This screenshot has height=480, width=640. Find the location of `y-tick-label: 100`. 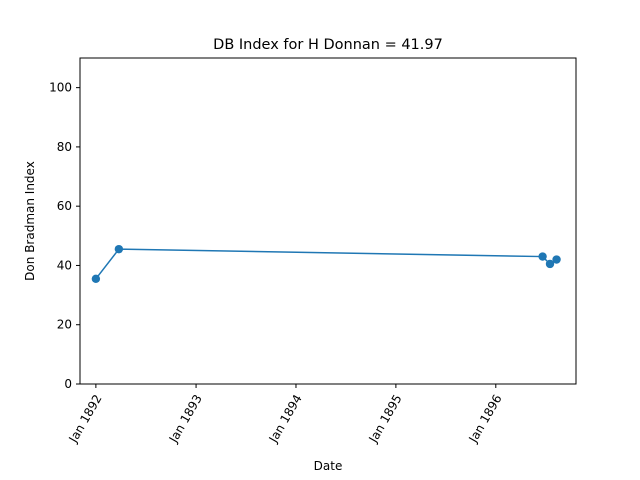

y-tick-label: 100 is located at coordinates (60, 88).